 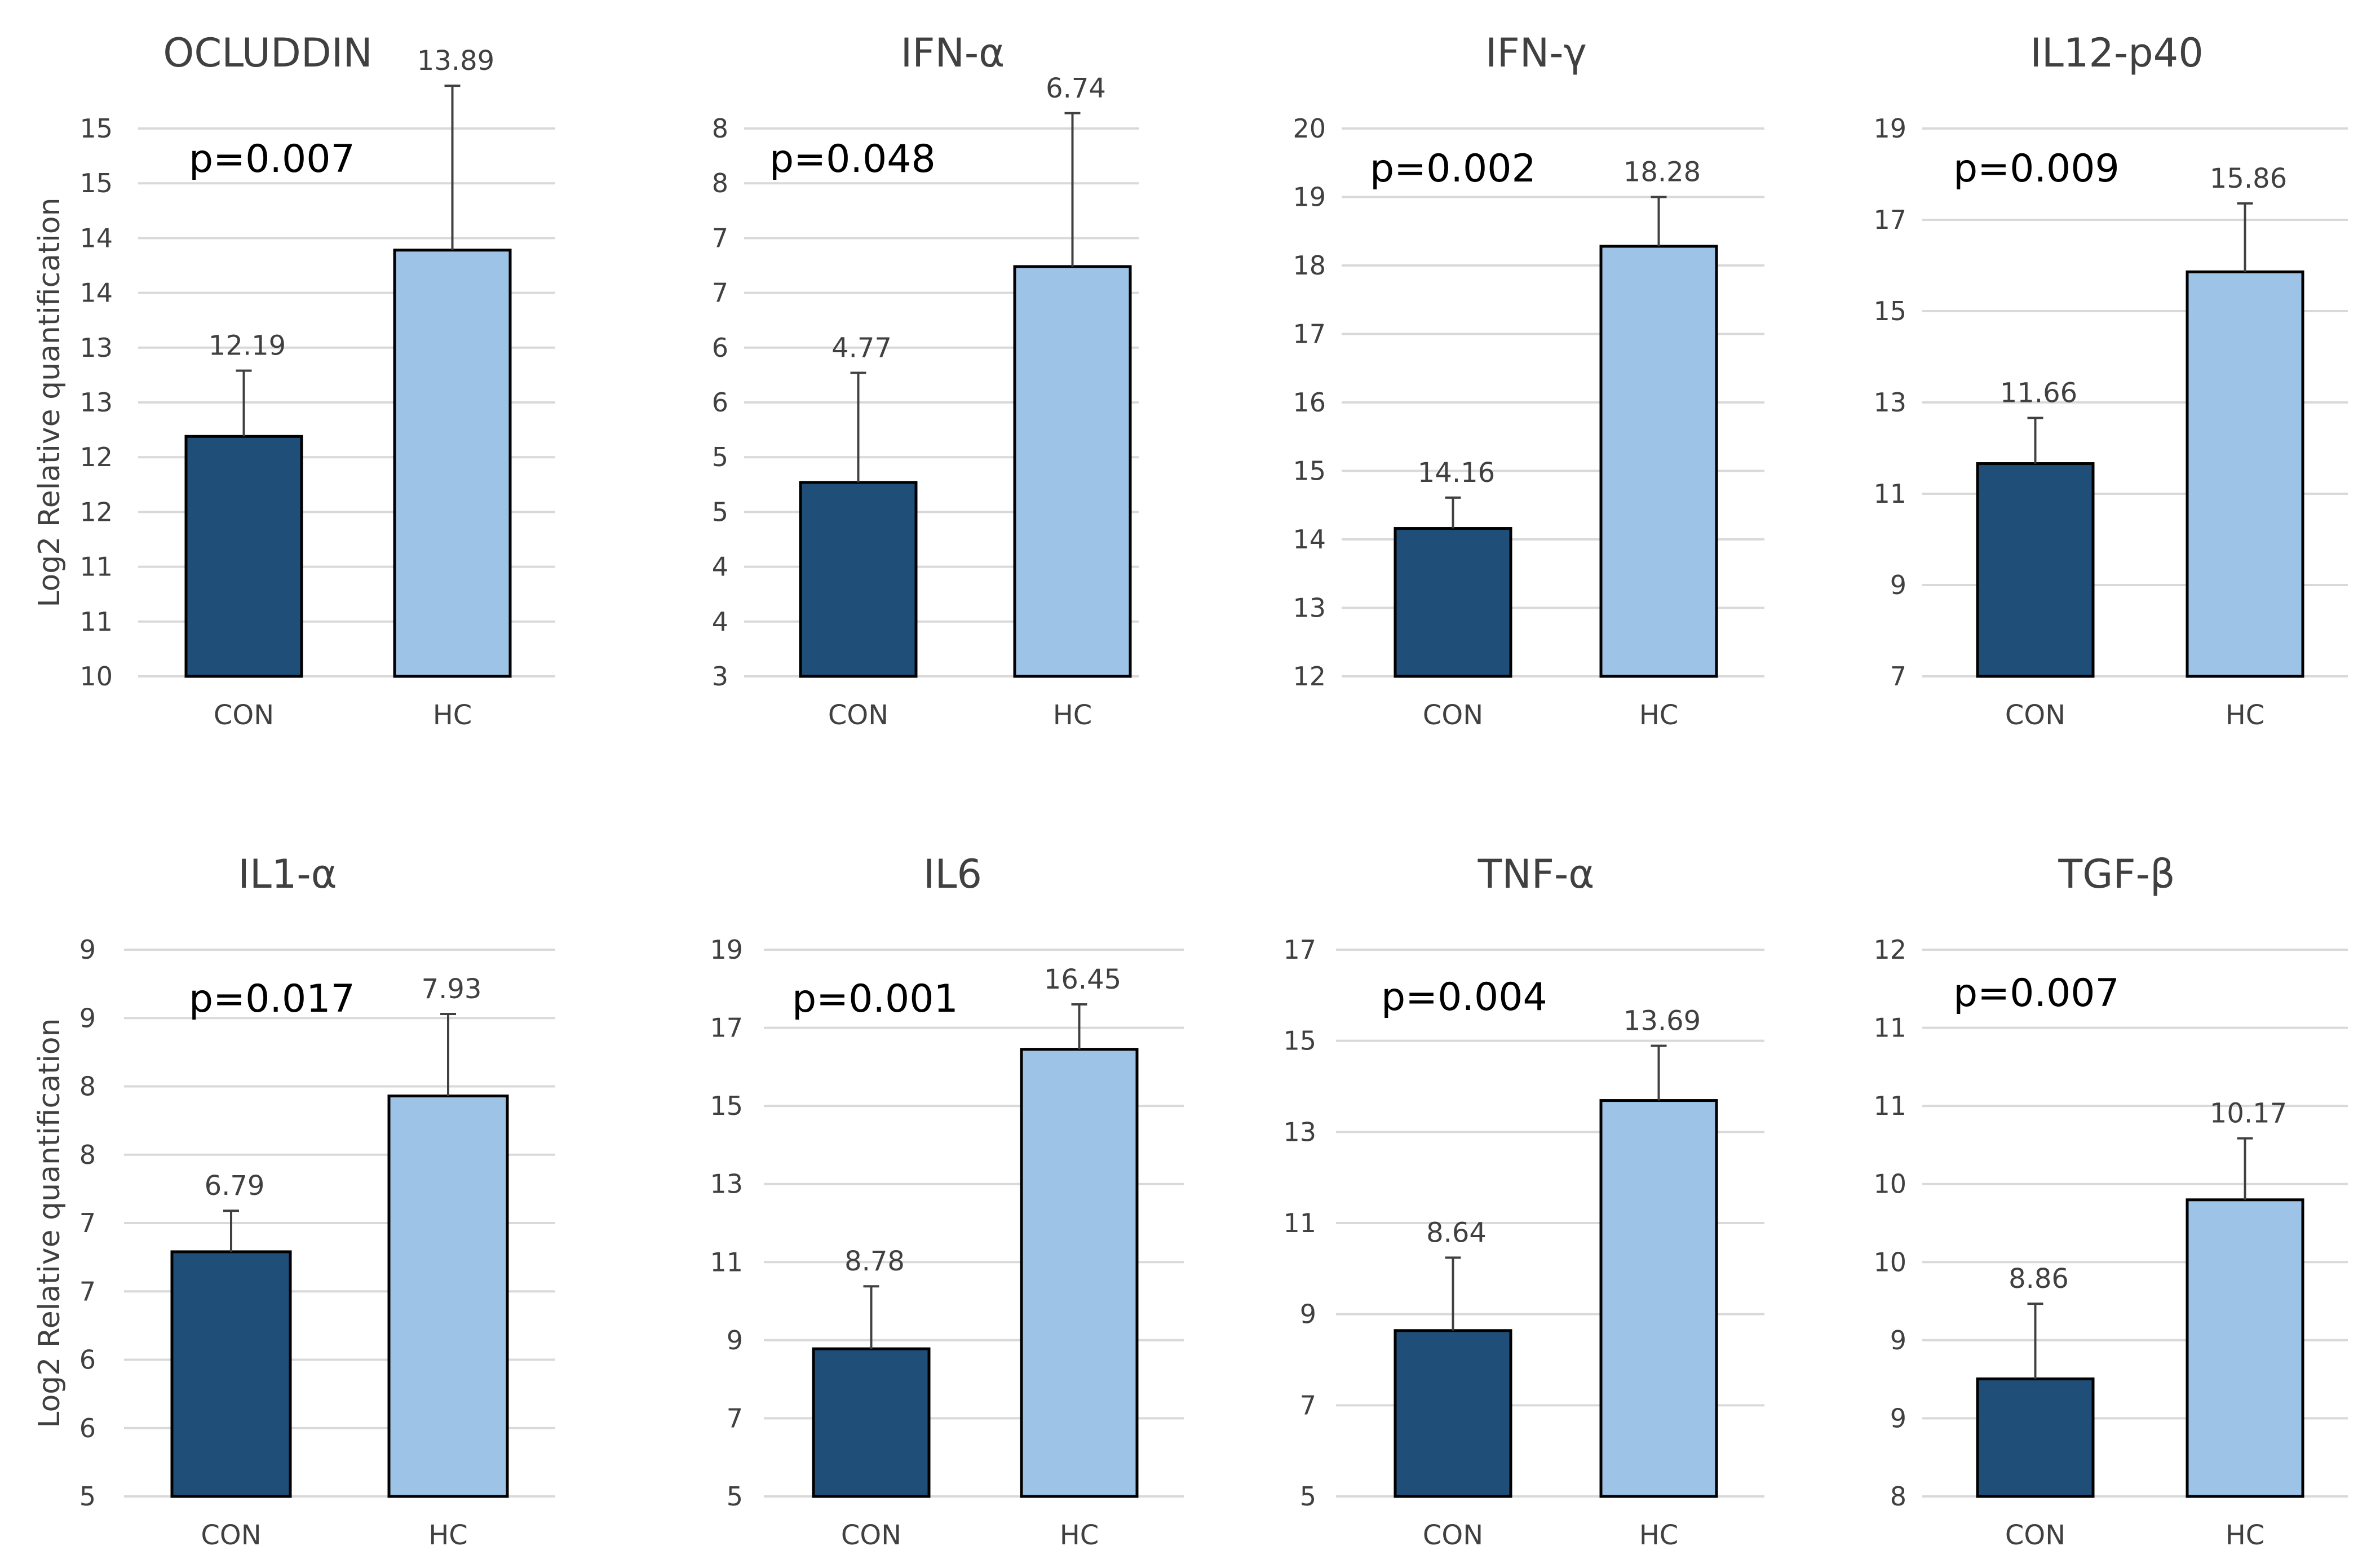 What do you see at coordinates (1662, 1021) in the screenshot?
I see `data-label-hc: 13.69` at bounding box center [1662, 1021].